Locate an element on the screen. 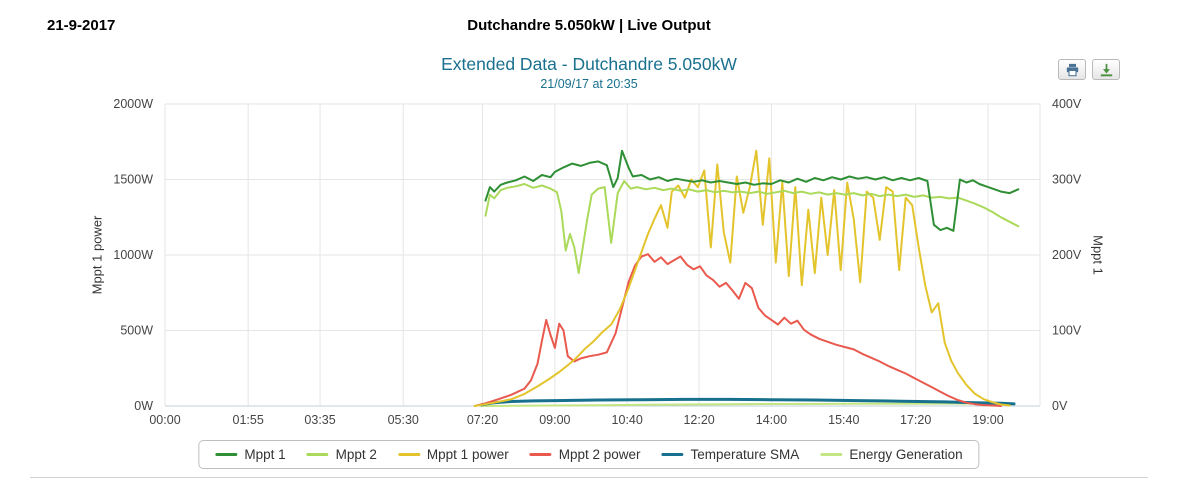 This screenshot has width=1178, height=483. legend-item-energy-generation: Energy Generation is located at coordinates (891, 454).